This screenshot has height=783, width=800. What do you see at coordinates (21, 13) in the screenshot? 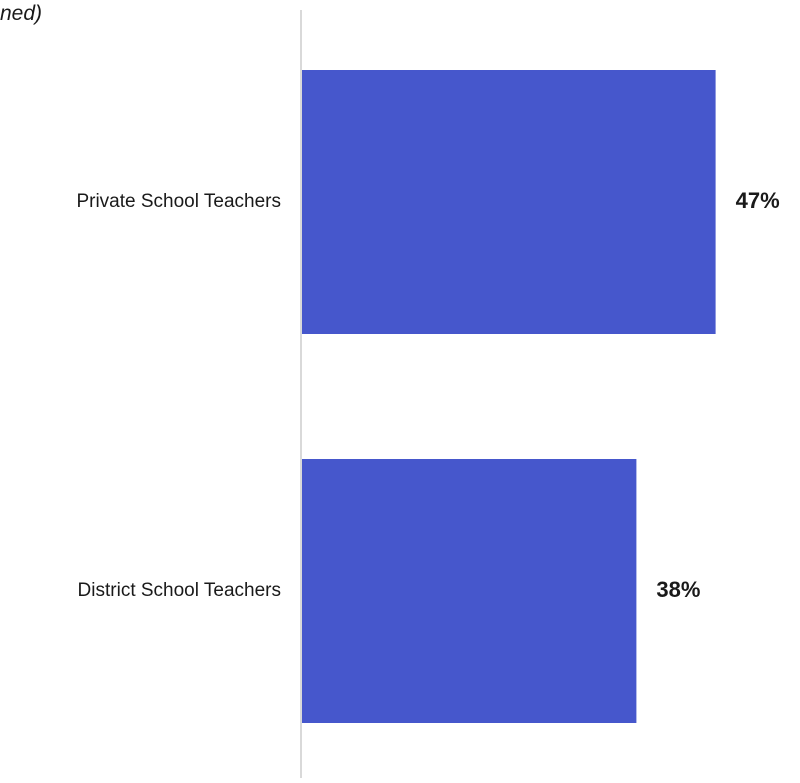
I see `chart-subtitle-fragment: ned)` at bounding box center [21, 13].